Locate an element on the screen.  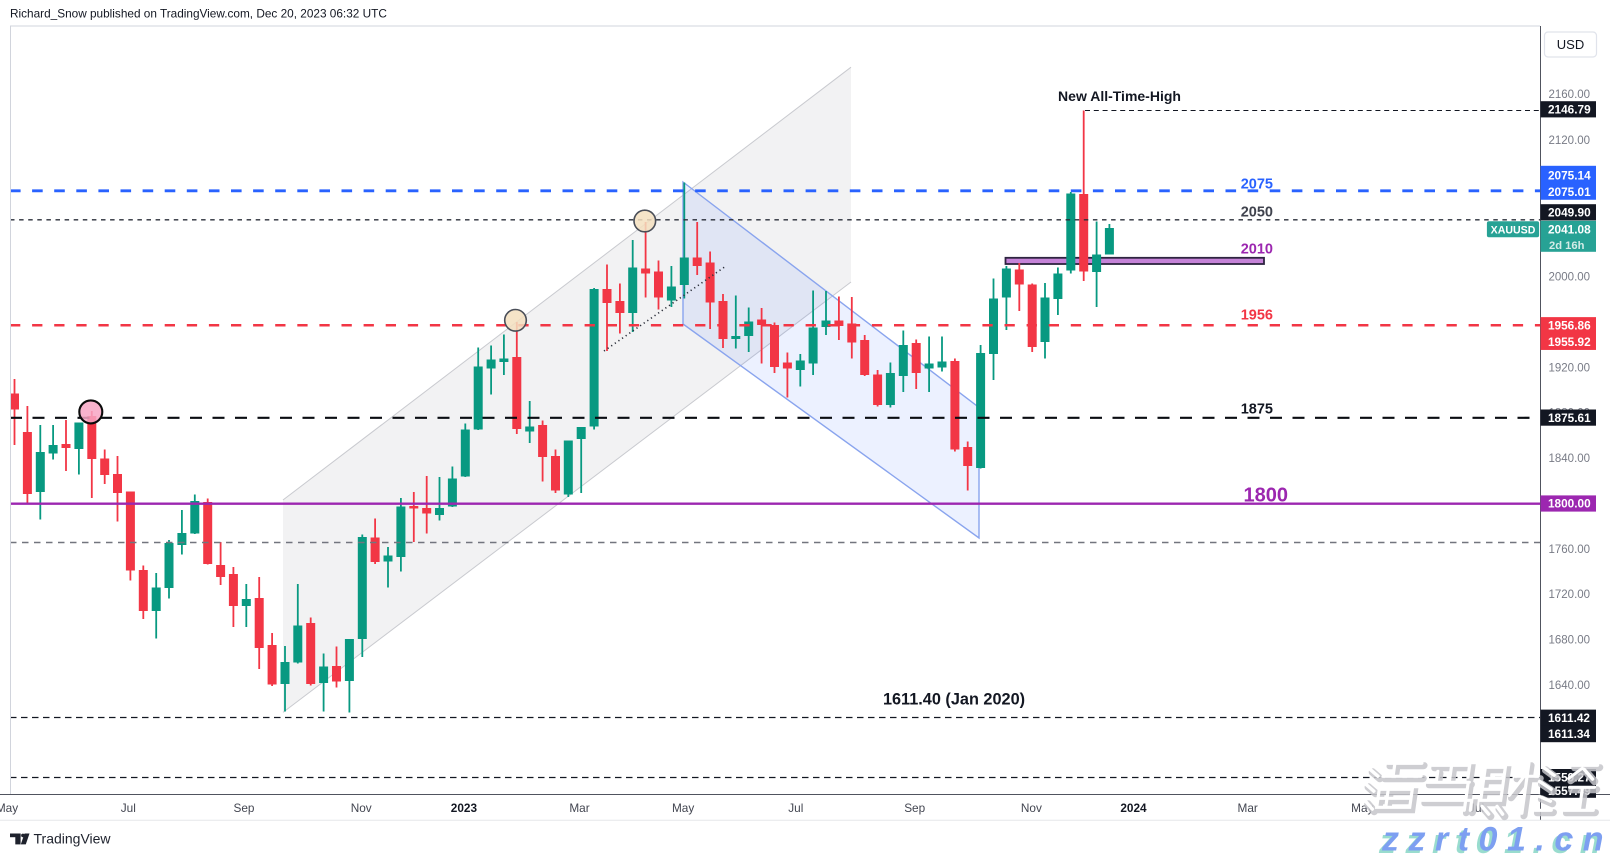
svg-text: 2041.08 is located at coordinates (1569, 230).